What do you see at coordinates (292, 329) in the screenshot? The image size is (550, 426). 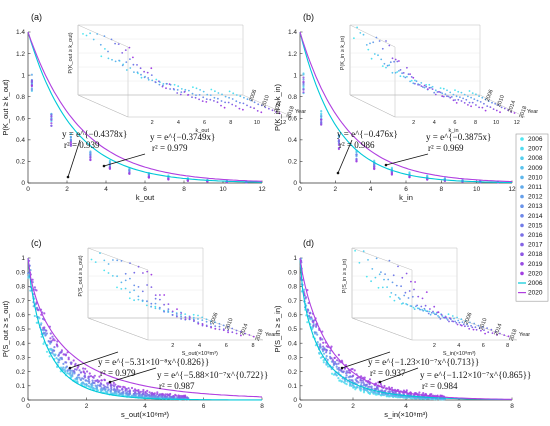 I see `y-tick-label: 0.5` at bounding box center [292, 329].